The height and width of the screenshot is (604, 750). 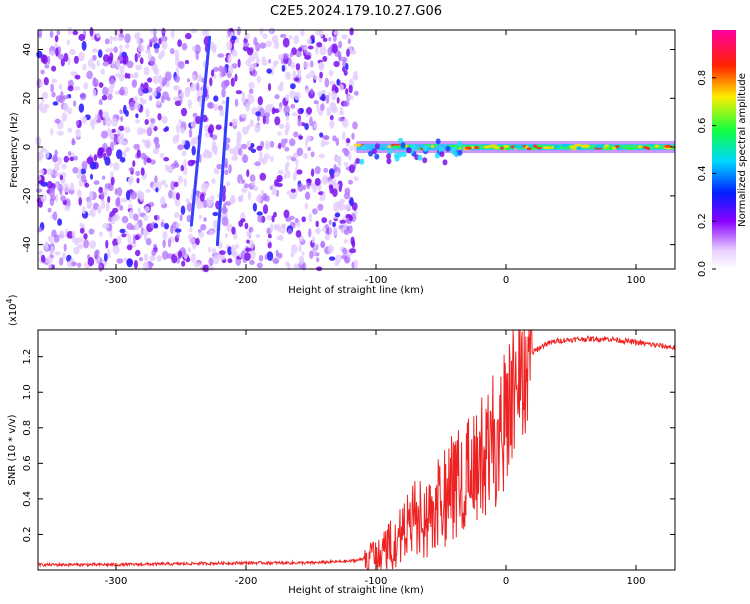 What do you see at coordinates (702, 221) in the screenshot?
I see `colorbar-tick-label: 0.2` at bounding box center [702, 221].